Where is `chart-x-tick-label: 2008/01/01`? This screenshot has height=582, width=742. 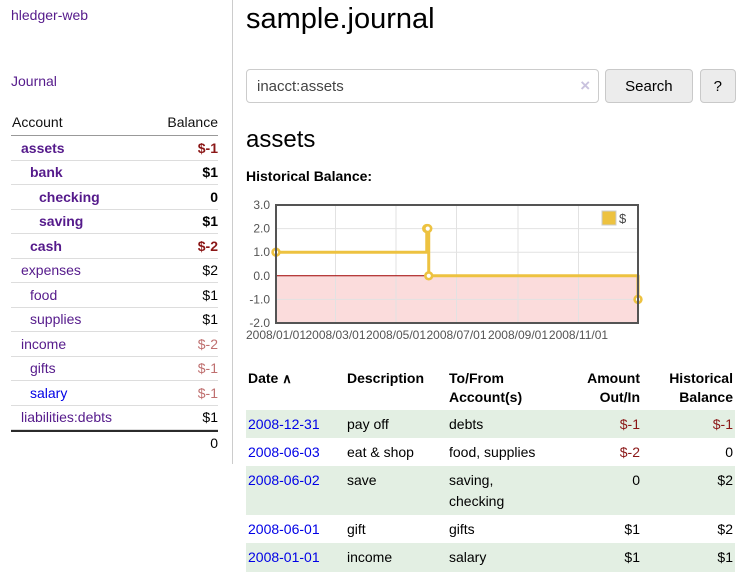 chart-x-tick-label: 2008/01/01 is located at coordinates (276, 335).